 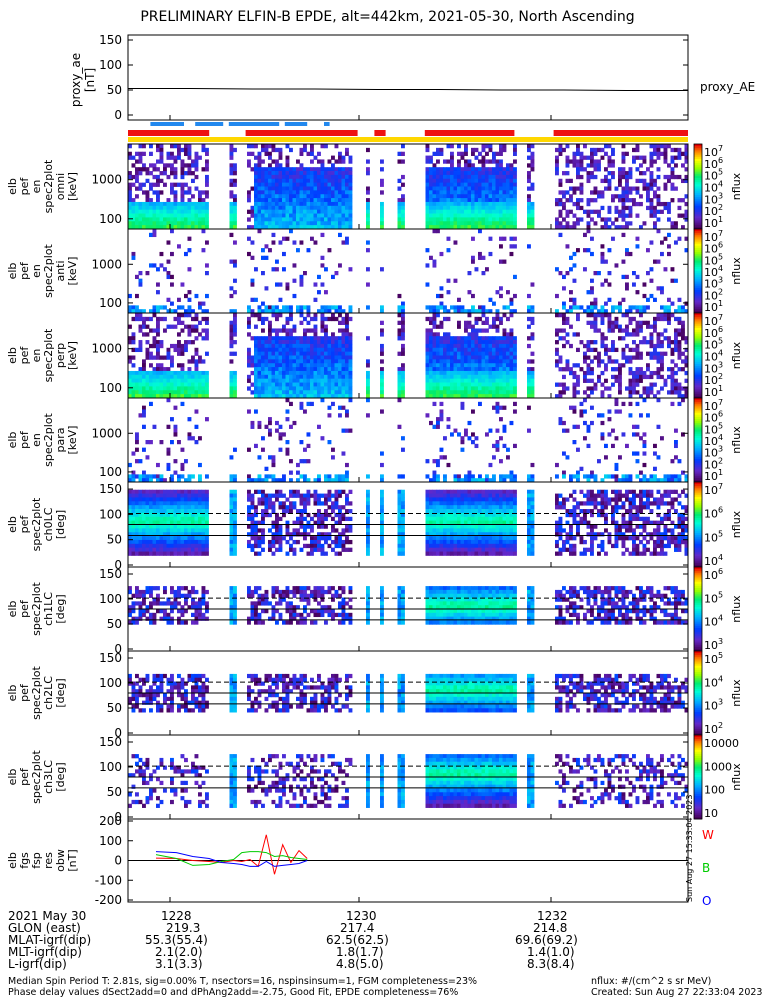 I want to click on colorbar-1-step, so click(x=698, y=183).